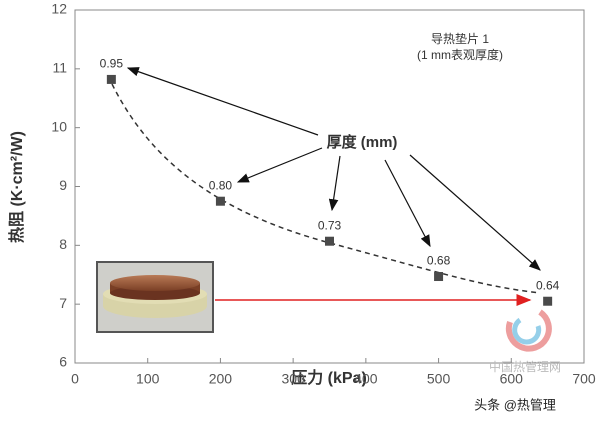  Describe the element at coordinates (63, 185) in the screenshot. I see `y-tick-label: 9` at that location.